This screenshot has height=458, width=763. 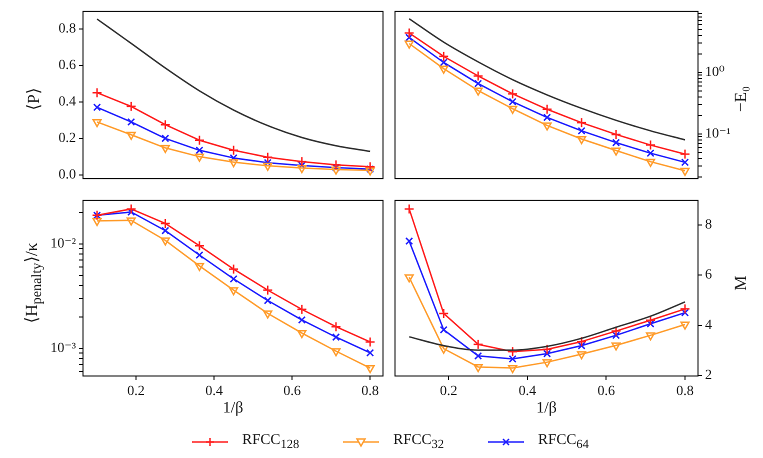 What do you see at coordinates (67, 175) in the screenshot?
I see `y-tick-label: 0.0` at bounding box center [67, 175].